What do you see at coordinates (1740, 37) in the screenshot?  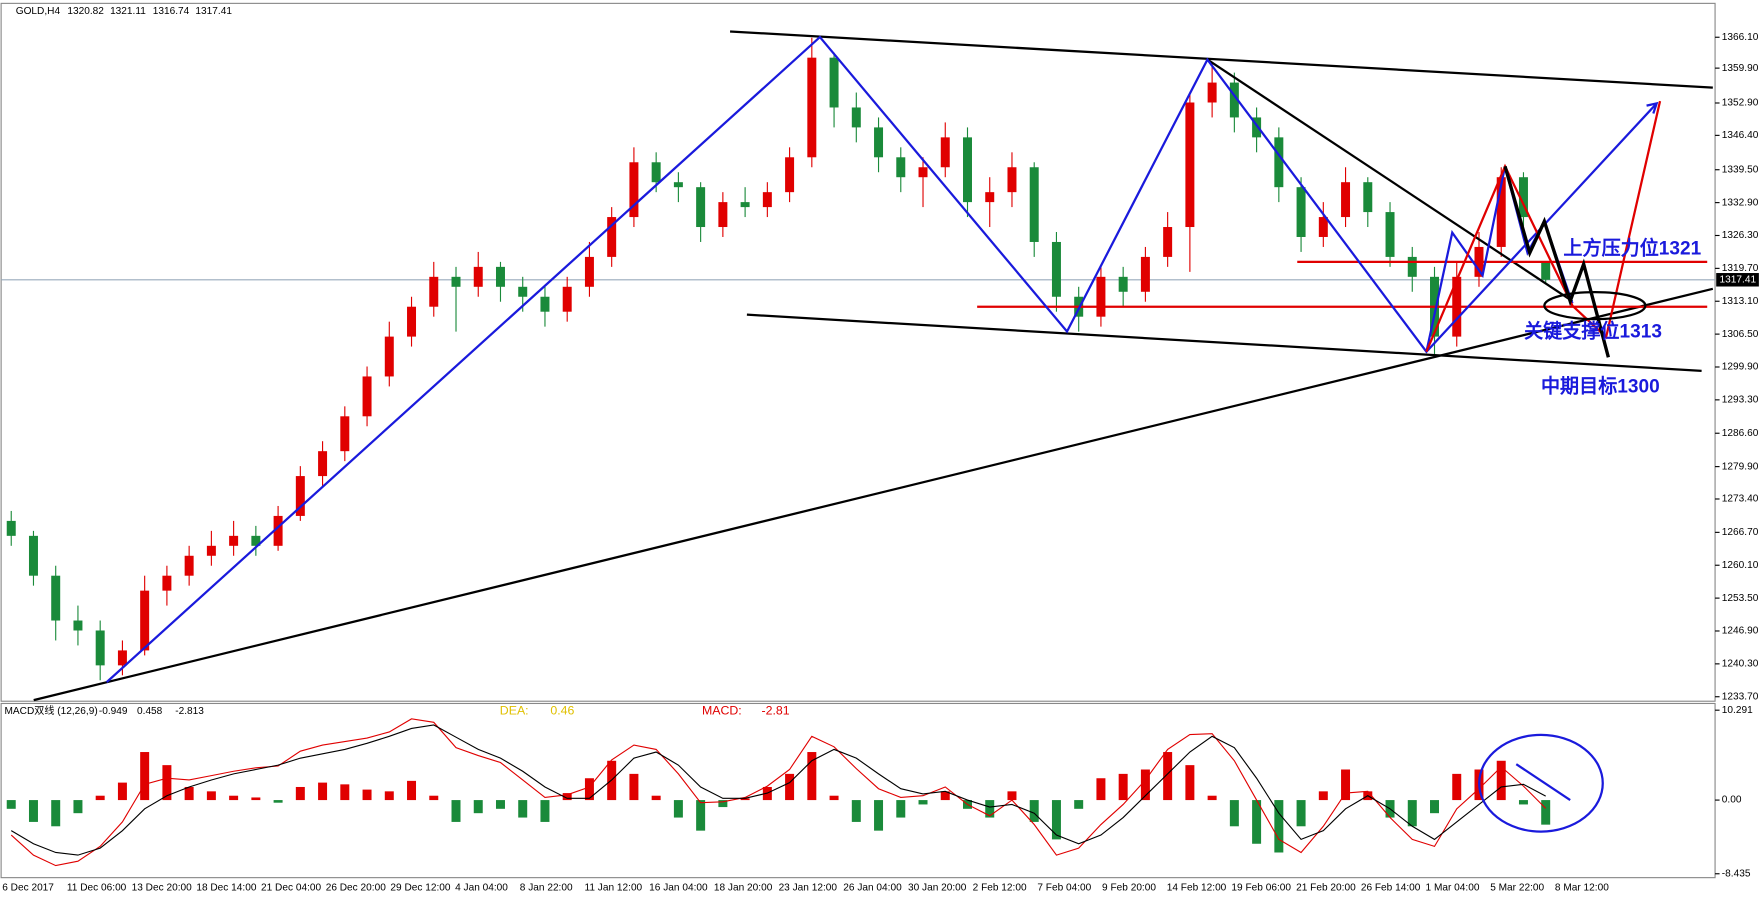 I see `y-tick-label: 1366.10` at bounding box center [1740, 37].